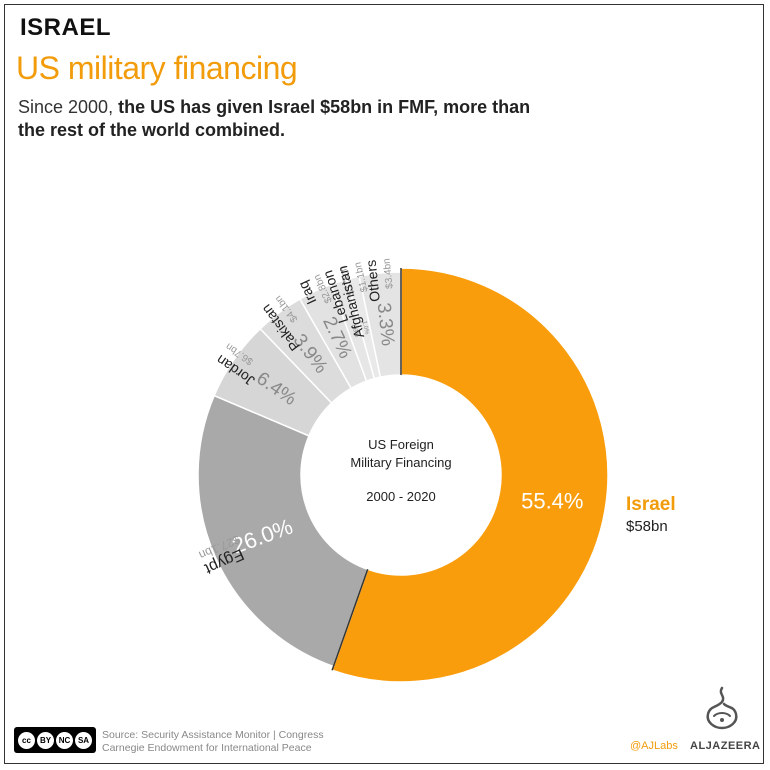 The width and height of the screenshot is (770, 770). Describe the element at coordinates (654, 746) in the screenshot. I see `ajlabs-handle: @AJLabs` at that location.